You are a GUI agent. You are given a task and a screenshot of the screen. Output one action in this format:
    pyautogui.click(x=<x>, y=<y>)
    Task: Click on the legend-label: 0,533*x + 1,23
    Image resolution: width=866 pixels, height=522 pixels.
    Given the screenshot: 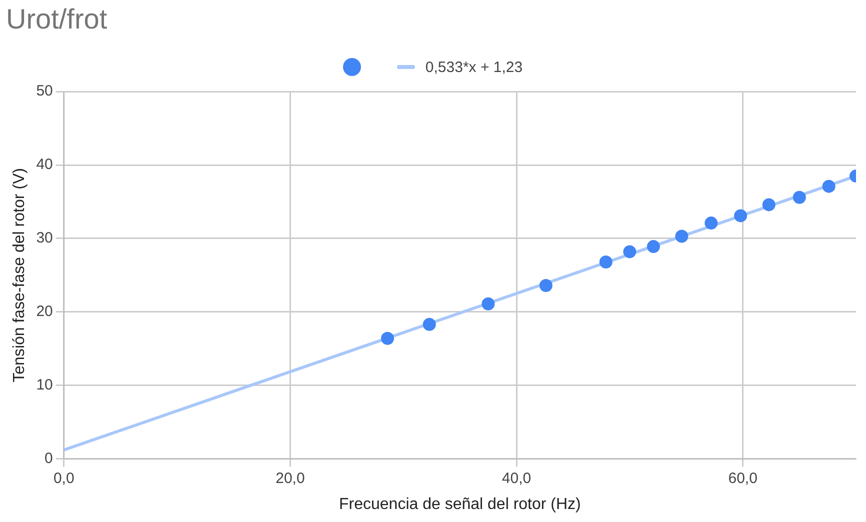 What is the action you would take?
    pyautogui.click(x=474, y=67)
    